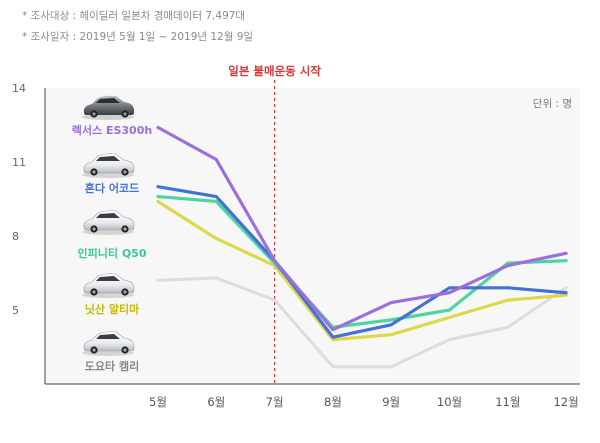 This screenshot has width=600, height=443. What do you see at coordinates (112, 130) in the screenshot?
I see `series-label-lexus: 렉서스 ES300h` at bounding box center [112, 130].